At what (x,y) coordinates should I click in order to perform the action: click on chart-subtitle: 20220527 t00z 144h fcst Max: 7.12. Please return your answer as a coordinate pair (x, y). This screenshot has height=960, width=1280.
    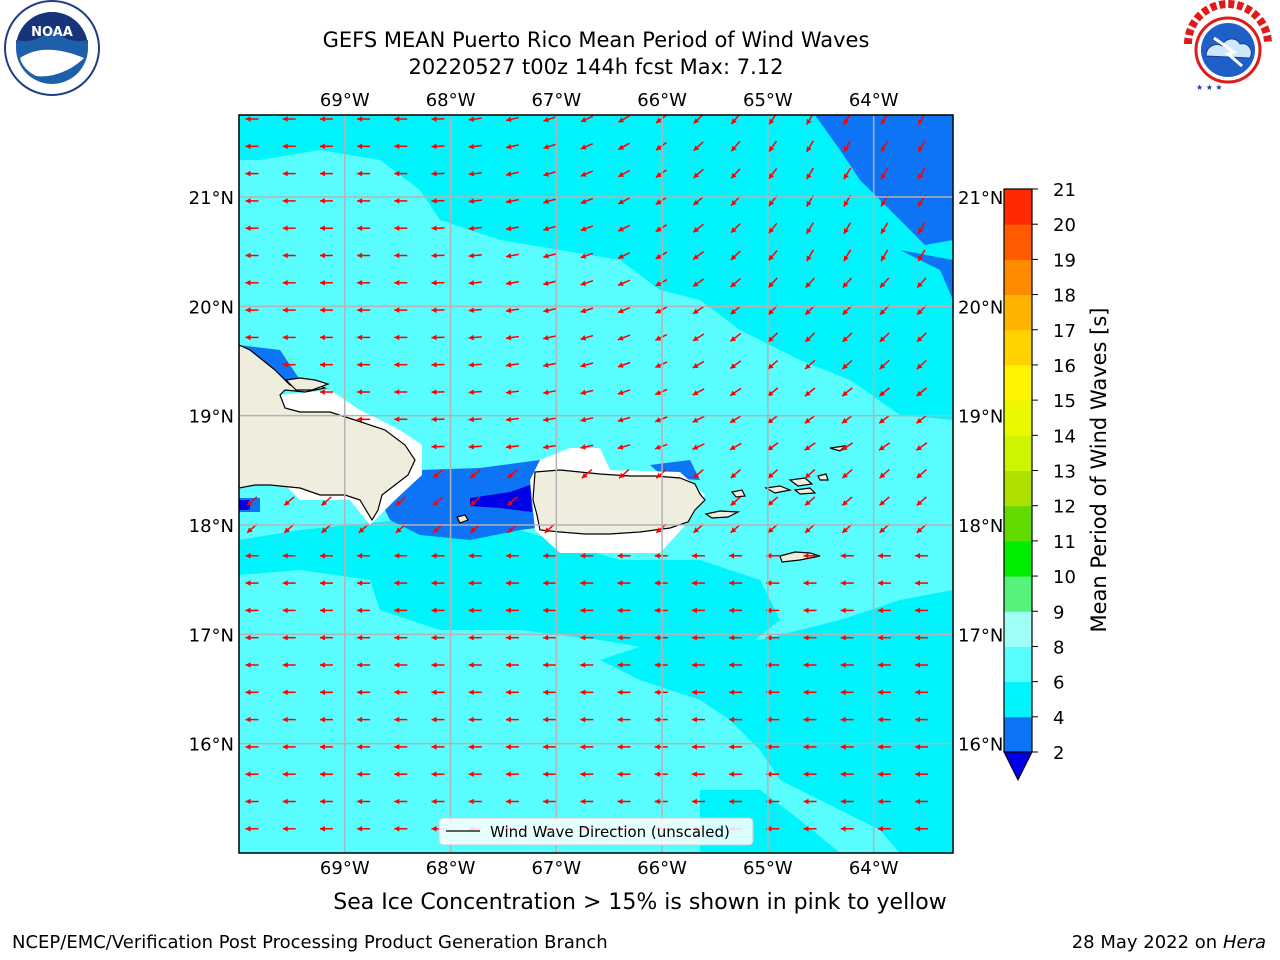
    Looking at the image, I should click on (596, 67).